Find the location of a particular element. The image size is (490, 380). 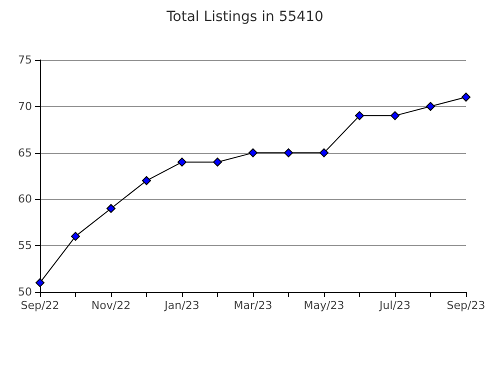

y-tick-label: 60 is located at coordinates (25, 199).